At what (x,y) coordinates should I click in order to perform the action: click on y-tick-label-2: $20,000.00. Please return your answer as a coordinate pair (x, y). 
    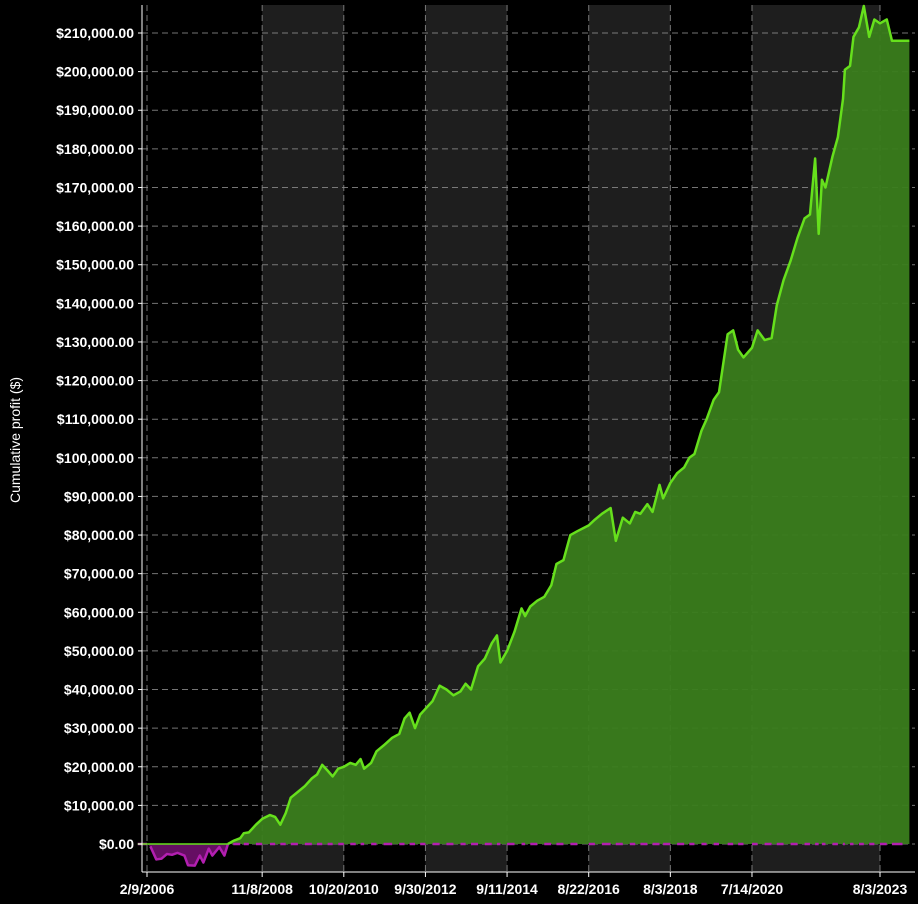
    Looking at the image, I should click on (99, 767).